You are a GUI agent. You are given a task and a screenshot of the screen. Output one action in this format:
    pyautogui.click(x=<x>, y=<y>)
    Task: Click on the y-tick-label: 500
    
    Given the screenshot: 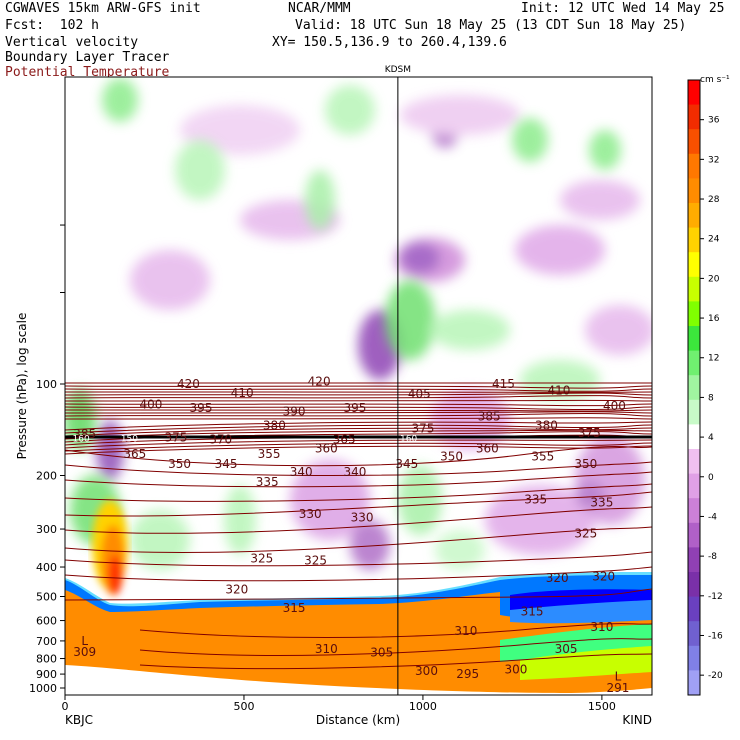 What is the action you would take?
    pyautogui.click(x=46, y=596)
    